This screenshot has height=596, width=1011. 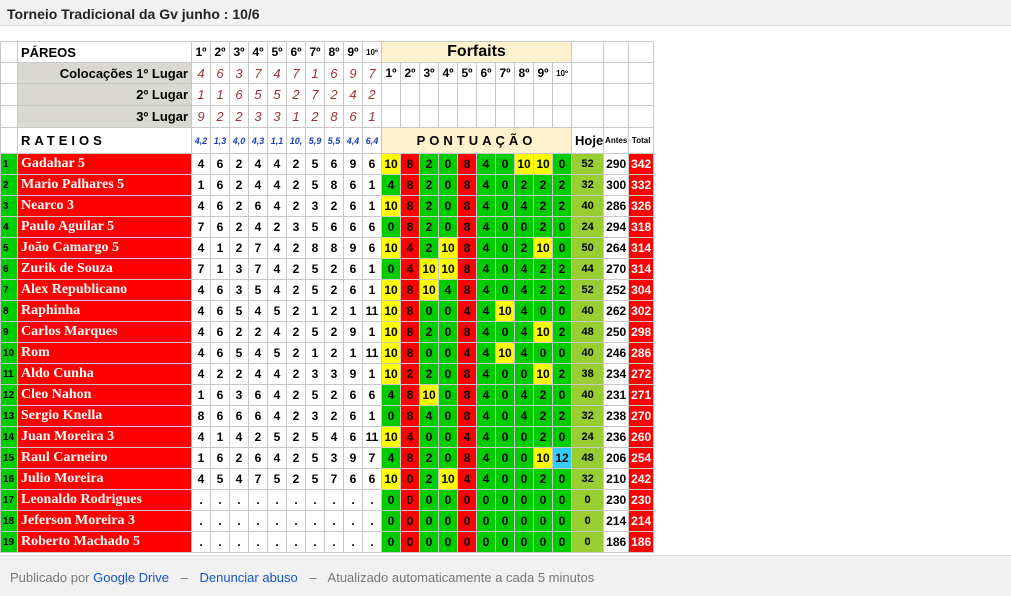 I want to click on player-name: Rom, so click(x=104, y=353).